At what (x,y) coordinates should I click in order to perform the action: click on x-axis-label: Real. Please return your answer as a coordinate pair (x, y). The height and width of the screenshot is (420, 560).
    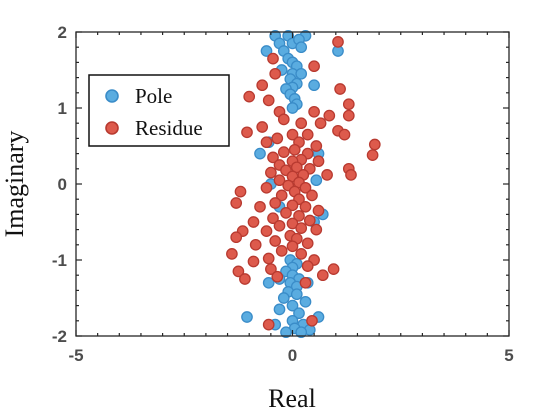
    Looking at the image, I should click on (292, 398).